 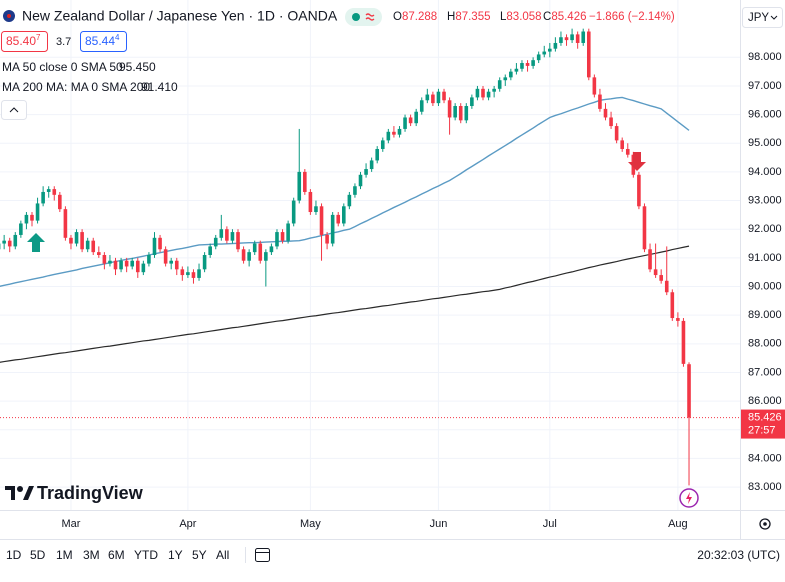 What do you see at coordinates (523, 17) in the screenshot?
I see `ohlc-value: 83.058` at bounding box center [523, 17].